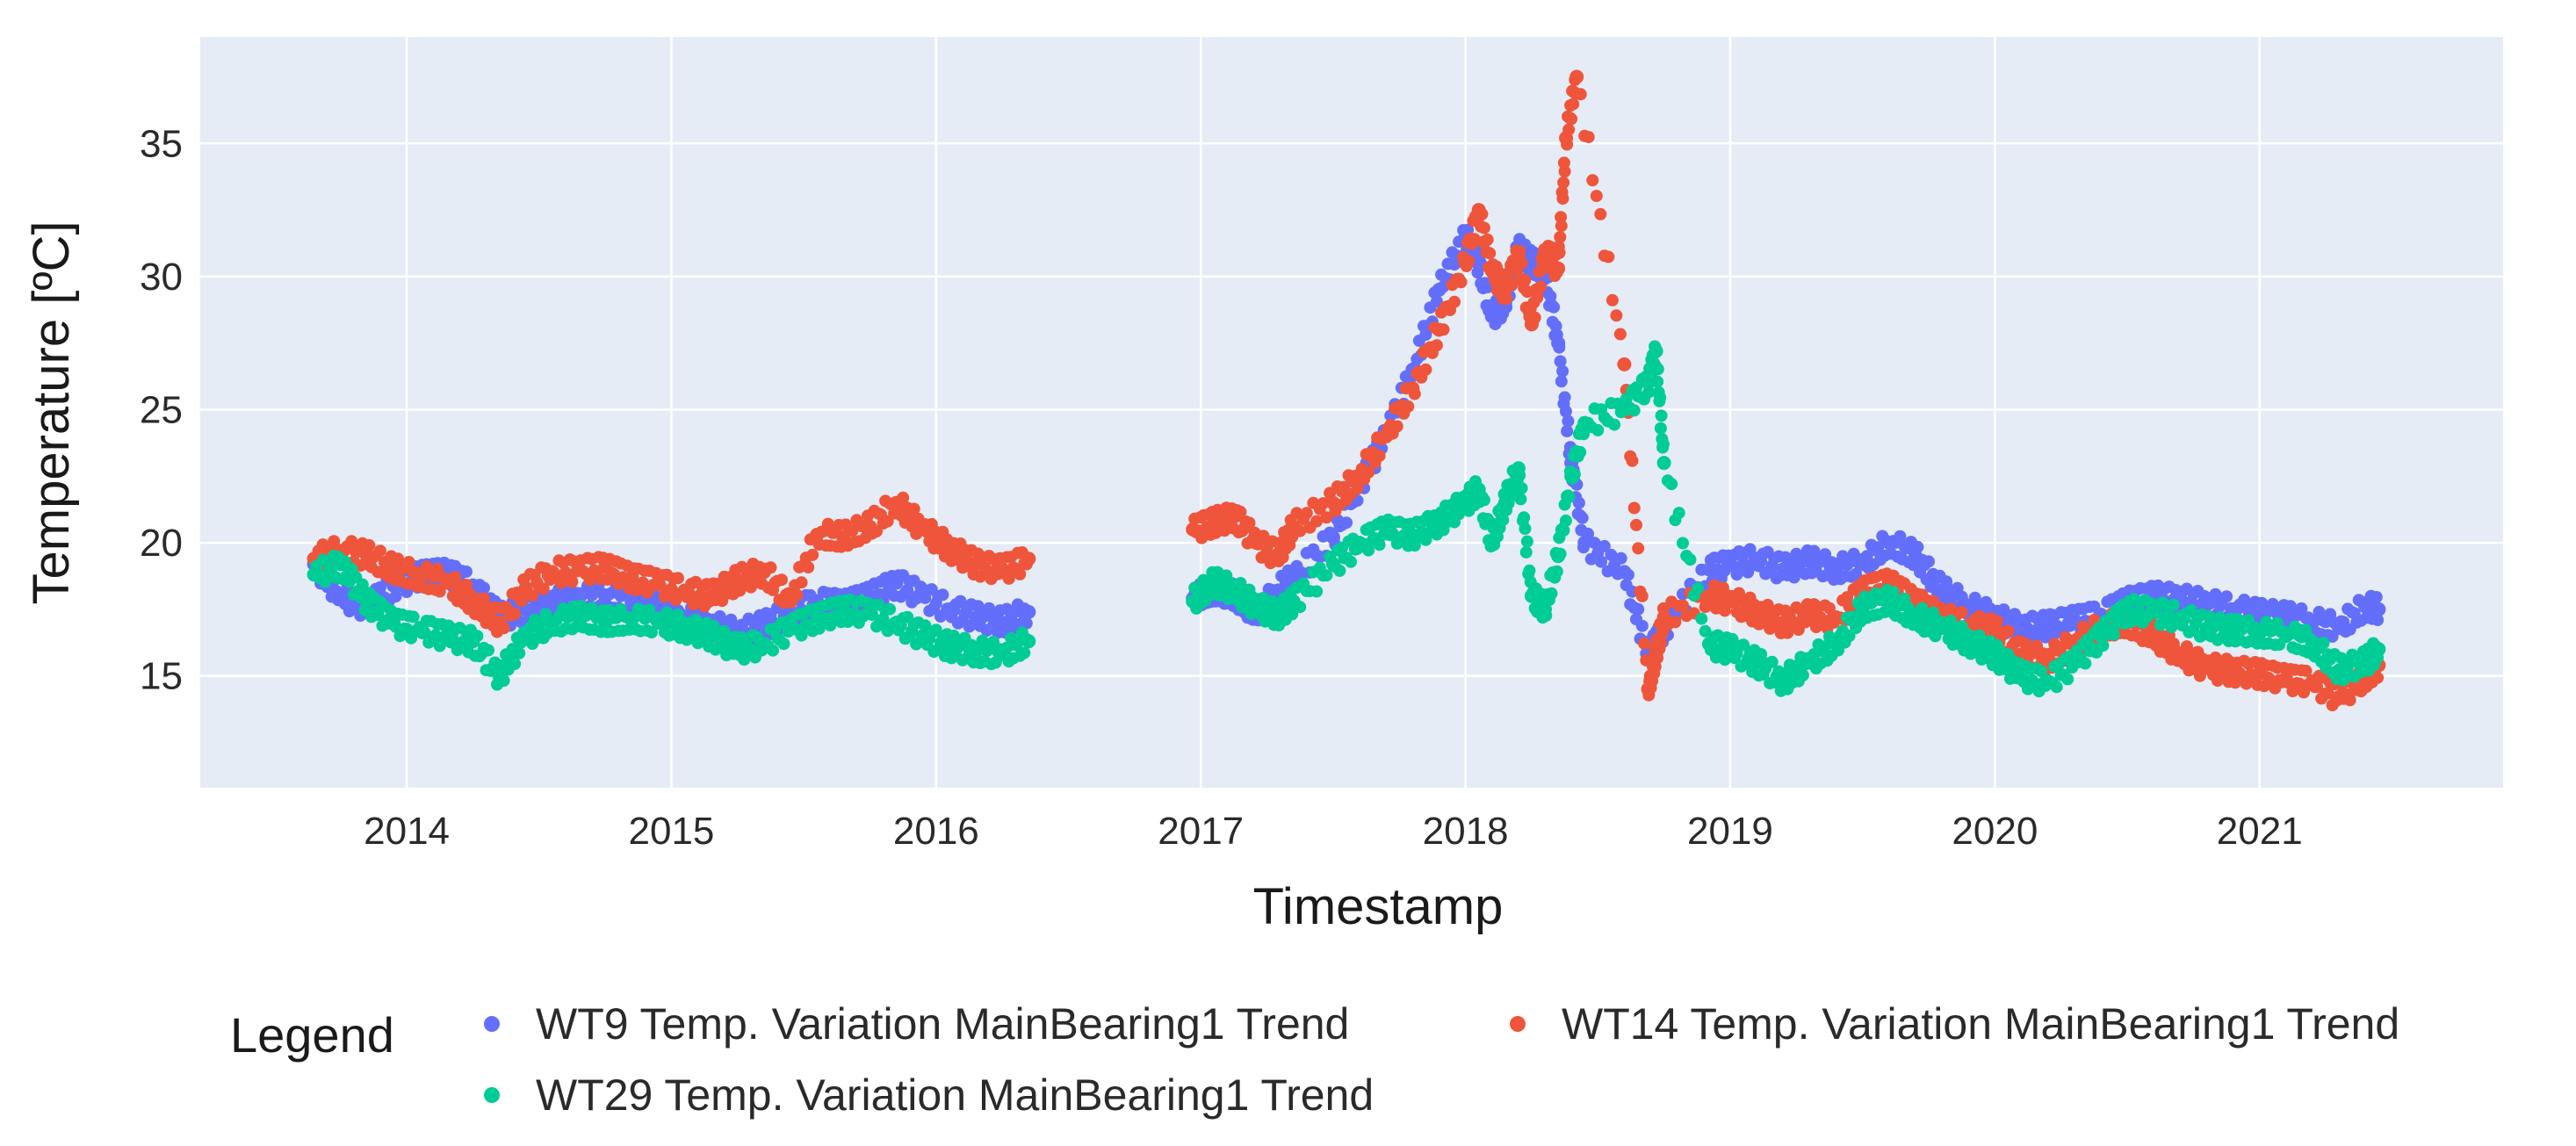  I want to click on legend-marker-wt29, so click(492, 1095).